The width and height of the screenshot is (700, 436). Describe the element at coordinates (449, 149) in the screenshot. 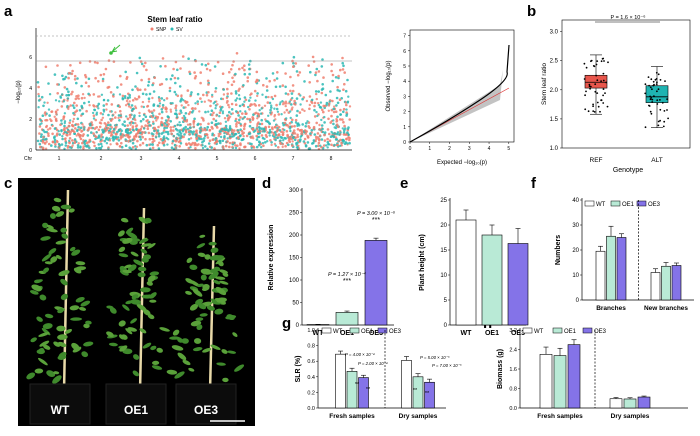

I see `qq-xtick-label: 2` at that location.